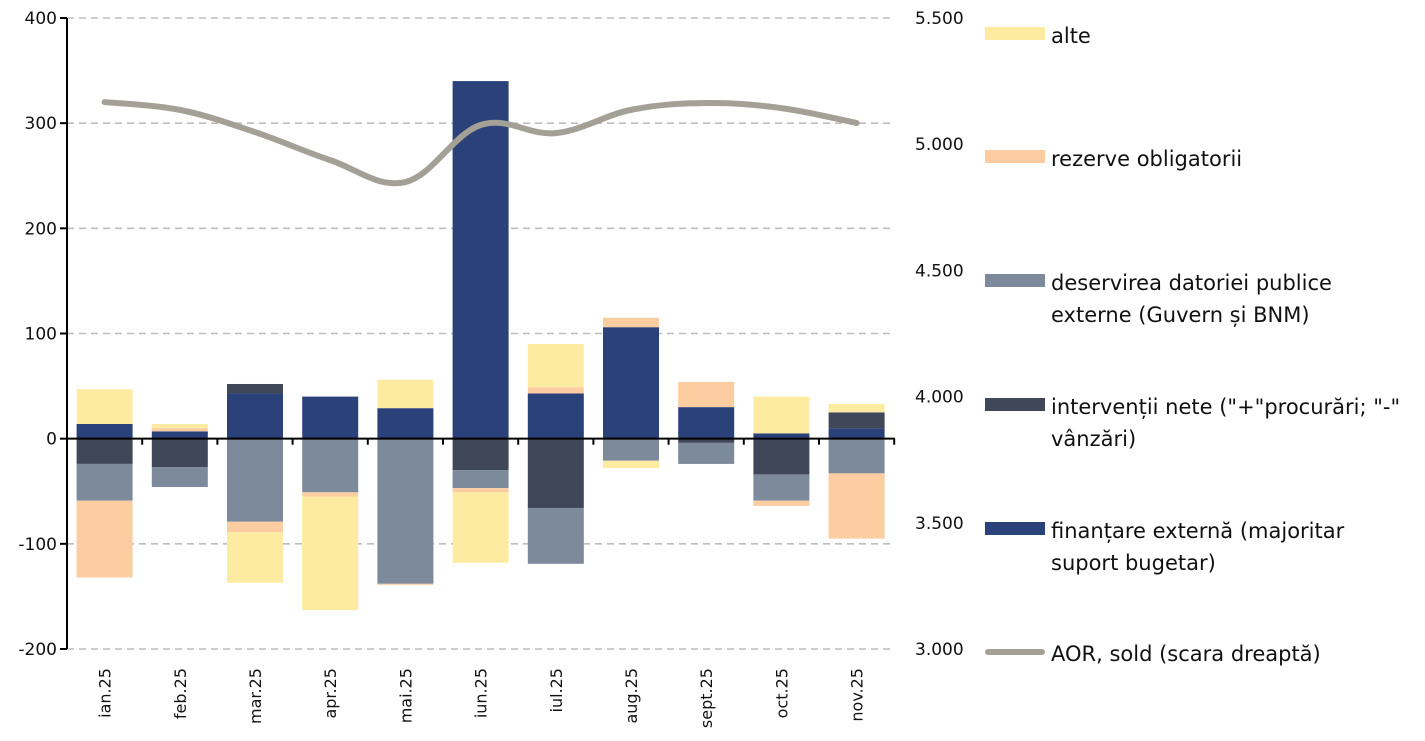 Image resolution: width=1425 pixels, height=741 pixels. What do you see at coordinates (1198, 36) in the screenshot?
I see `legend-item-alte: alte` at bounding box center [1198, 36].